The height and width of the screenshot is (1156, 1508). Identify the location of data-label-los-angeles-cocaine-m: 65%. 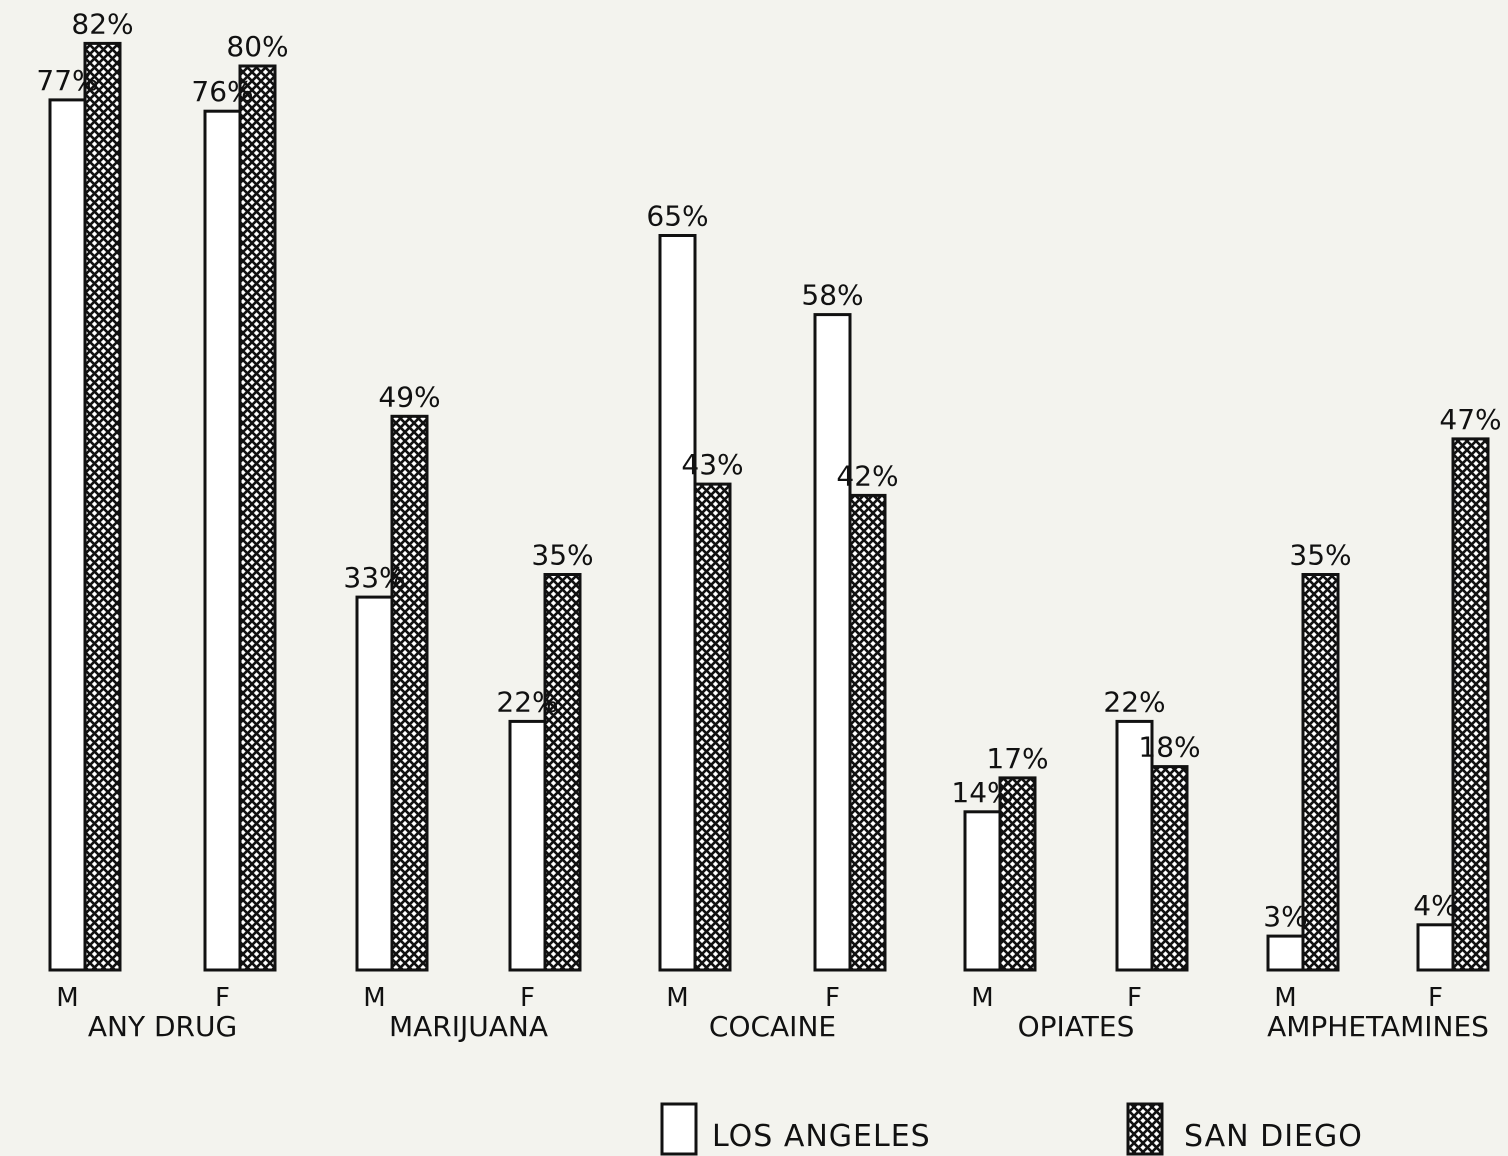
(677, 216).